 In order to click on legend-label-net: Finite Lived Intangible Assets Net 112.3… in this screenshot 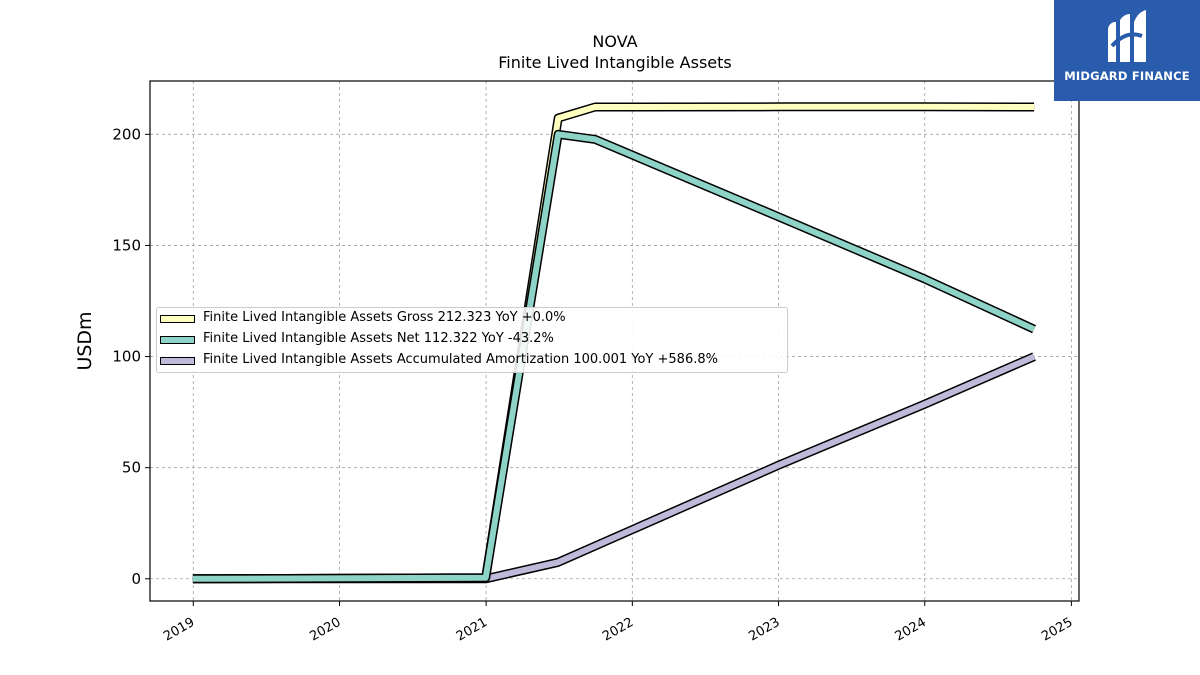, I will do `click(378, 338)`.